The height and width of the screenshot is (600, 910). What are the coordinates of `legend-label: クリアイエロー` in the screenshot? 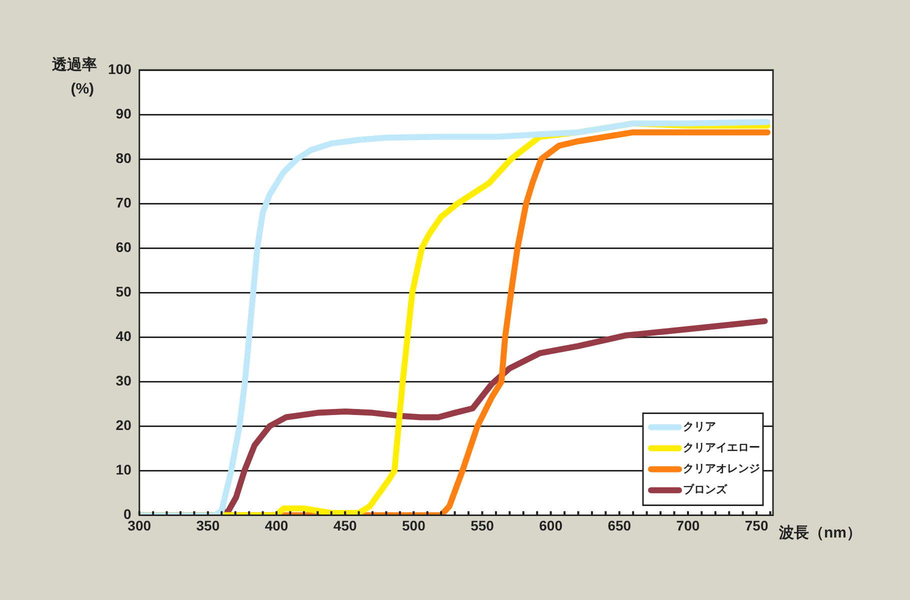 It's located at (721, 448).